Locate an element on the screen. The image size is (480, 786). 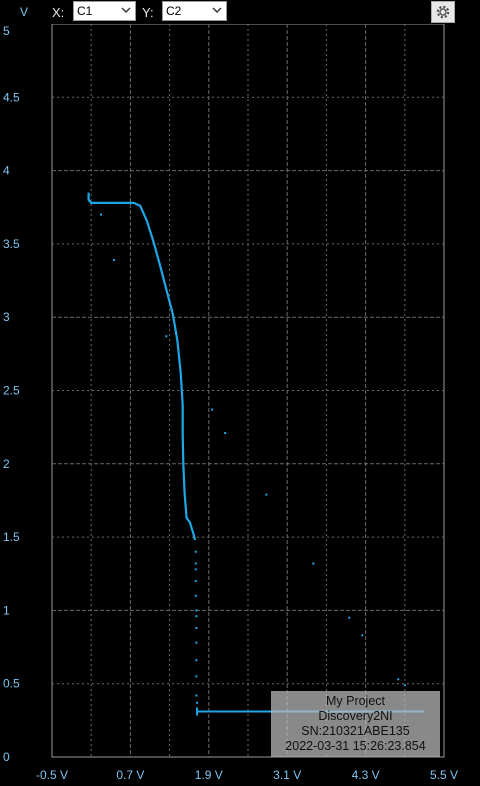
x-channel-select: C1 is located at coordinates (104, 11).